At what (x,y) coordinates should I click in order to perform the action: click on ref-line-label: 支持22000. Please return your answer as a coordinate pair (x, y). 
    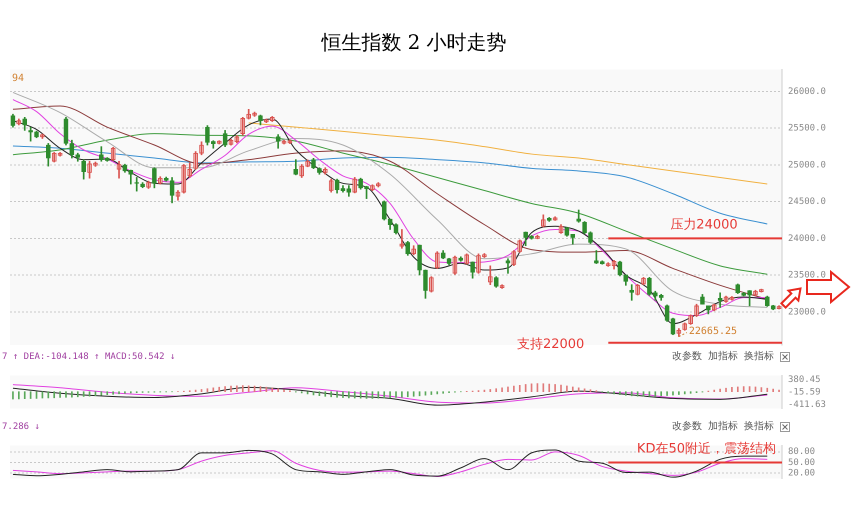
    Looking at the image, I should click on (550, 344).